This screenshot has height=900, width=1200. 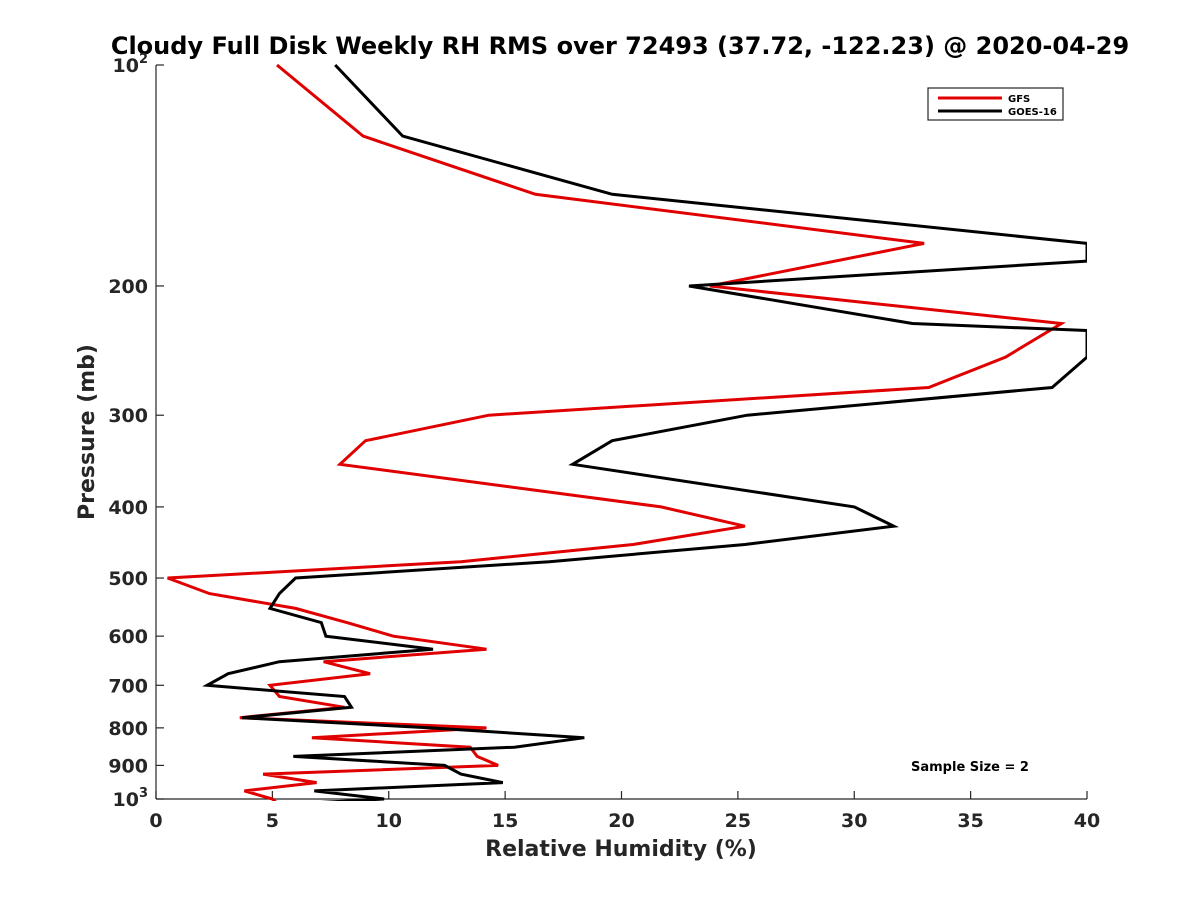 I want to click on y-ticks: 10² 200 300 400 500 600 700 800 900 10³, so click(x=136, y=431).